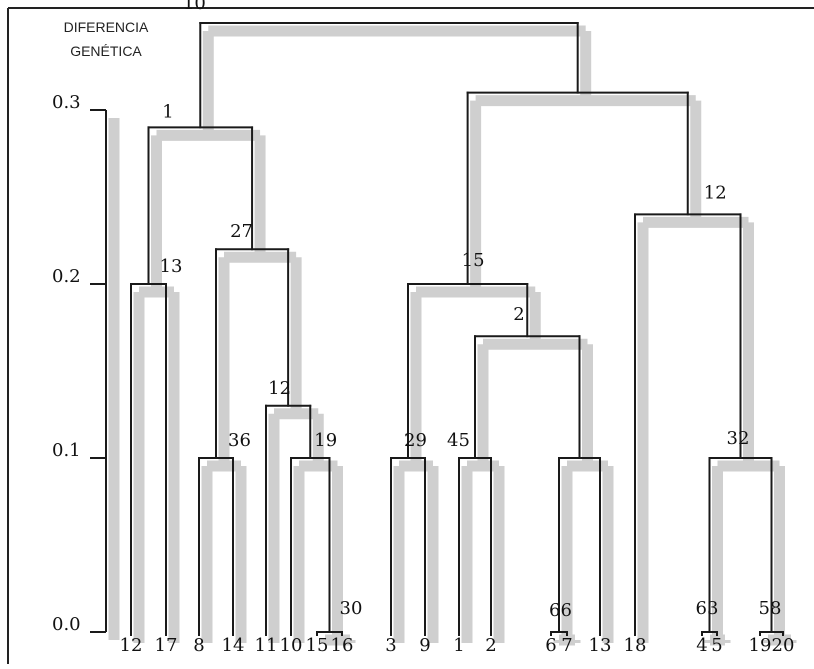  Describe the element at coordinates (716, 645) in the screenshot. I see `leaf-label-5: 5` at that location.